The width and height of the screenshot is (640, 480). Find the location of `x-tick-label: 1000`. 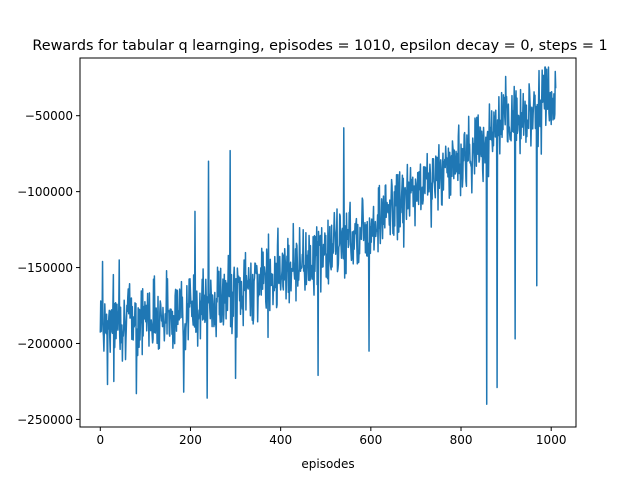

x-tick-label: 1000 is located at coordinates (551, 440).